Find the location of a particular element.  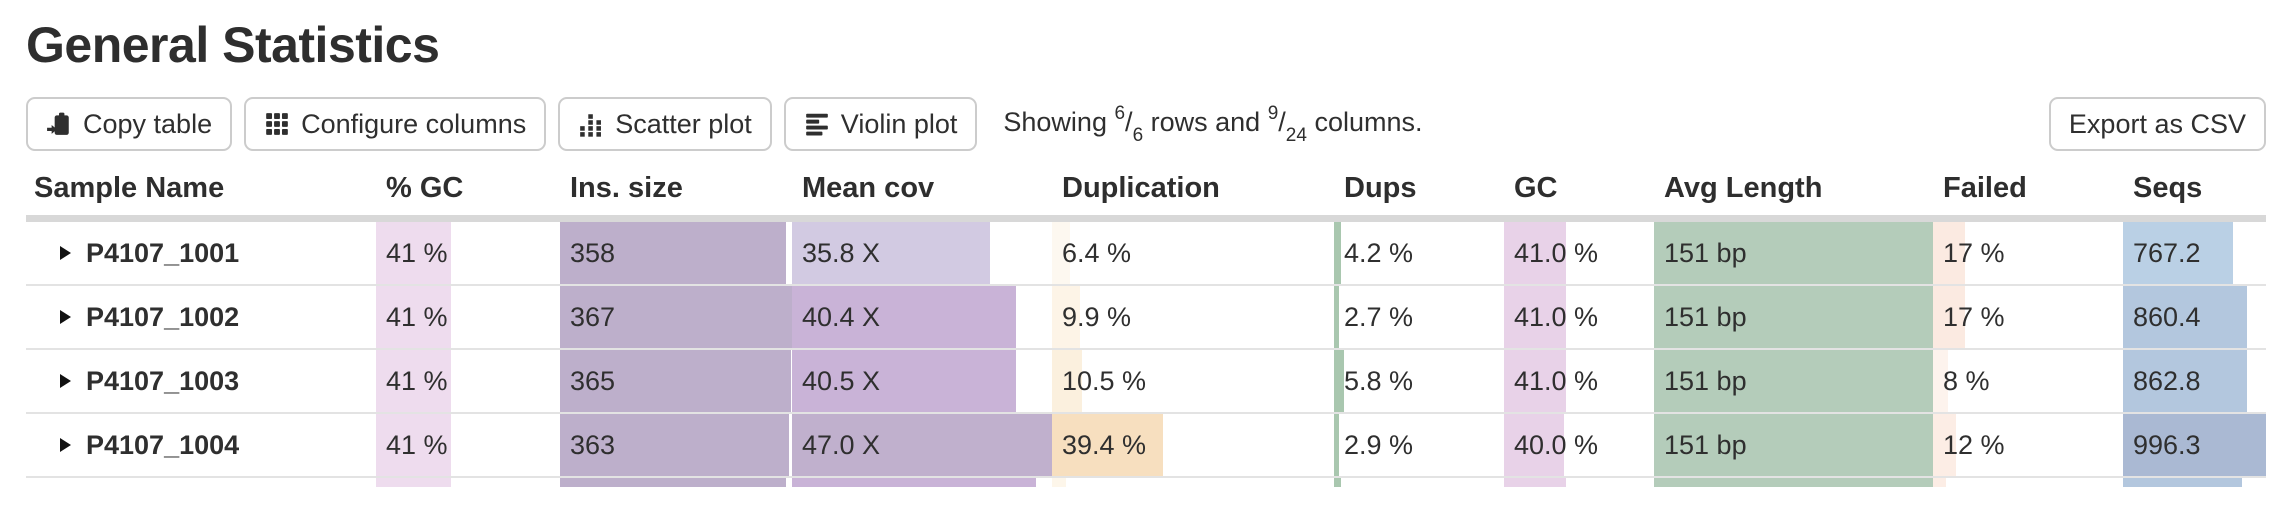

cell-value: 17 % is located at coordinates (1974, 253).